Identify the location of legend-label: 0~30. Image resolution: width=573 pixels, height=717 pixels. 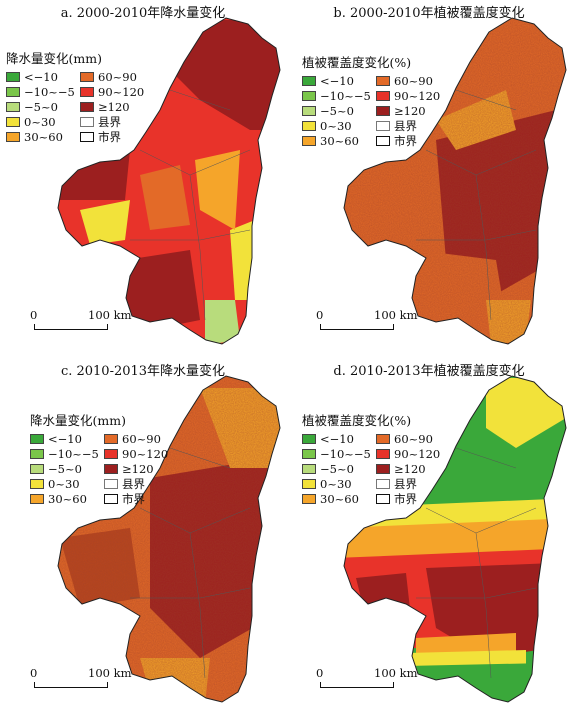
(336, 126).